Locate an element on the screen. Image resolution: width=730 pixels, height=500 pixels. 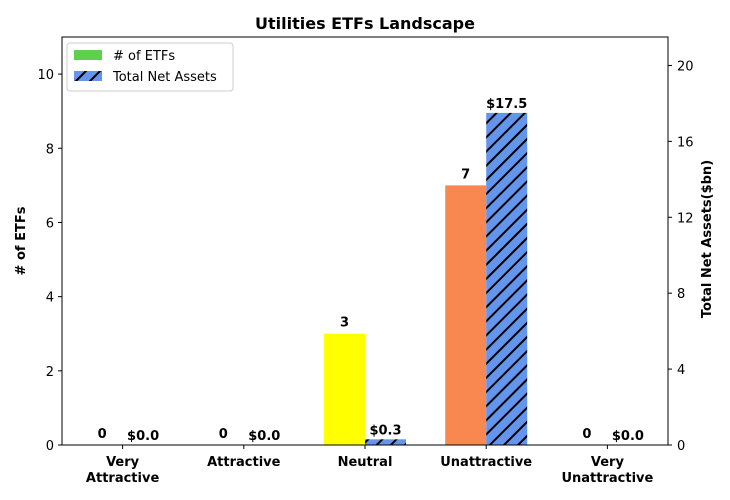
data-label-etf-count: 3 is located at coordinates (344, 323).